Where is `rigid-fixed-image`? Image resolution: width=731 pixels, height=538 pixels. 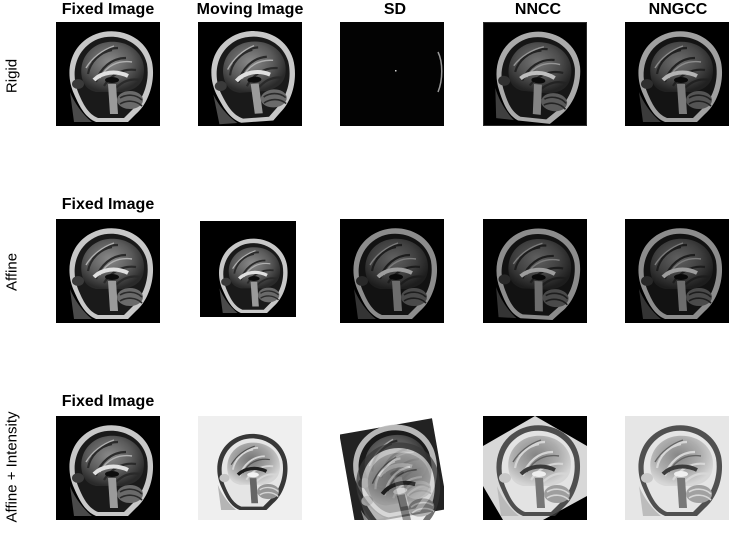
rigid-fixed-image is located at coordinates (108, 74).